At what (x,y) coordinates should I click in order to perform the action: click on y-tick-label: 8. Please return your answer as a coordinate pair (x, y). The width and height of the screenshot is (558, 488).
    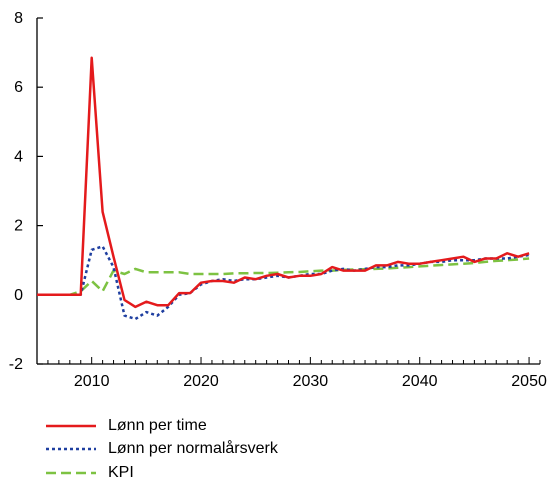
    Looking at the image, I should click on (18, 18).